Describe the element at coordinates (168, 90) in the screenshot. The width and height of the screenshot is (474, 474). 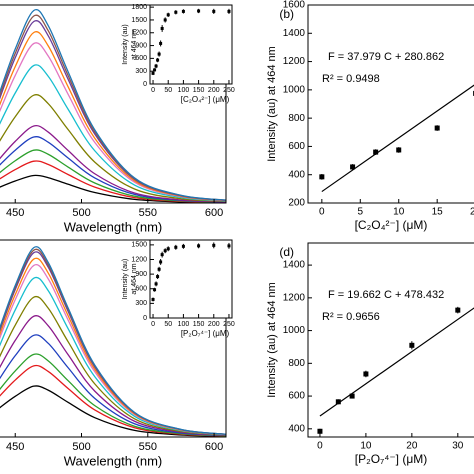
I see `x-tick-label: 50` at that location.